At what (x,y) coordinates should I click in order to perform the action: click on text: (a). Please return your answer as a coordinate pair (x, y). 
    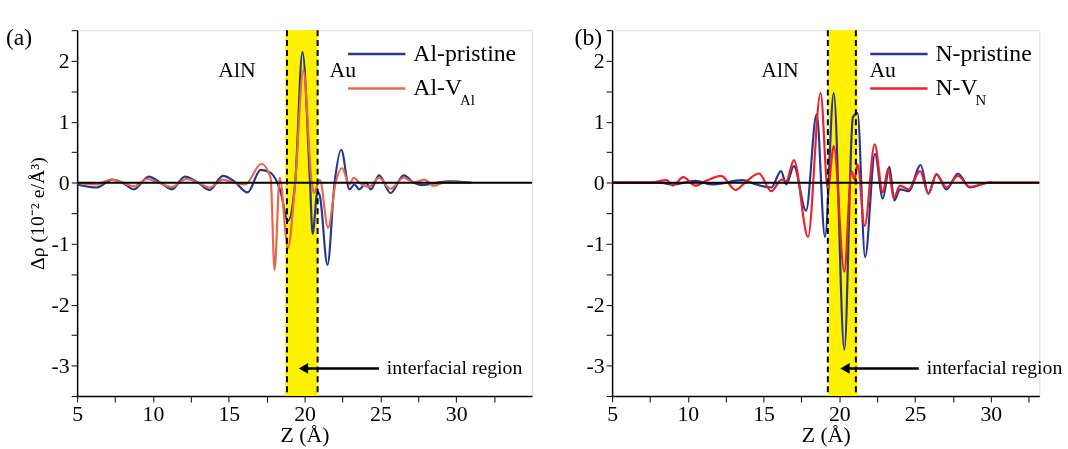
    Looking at the image, I should click on (19, 37).